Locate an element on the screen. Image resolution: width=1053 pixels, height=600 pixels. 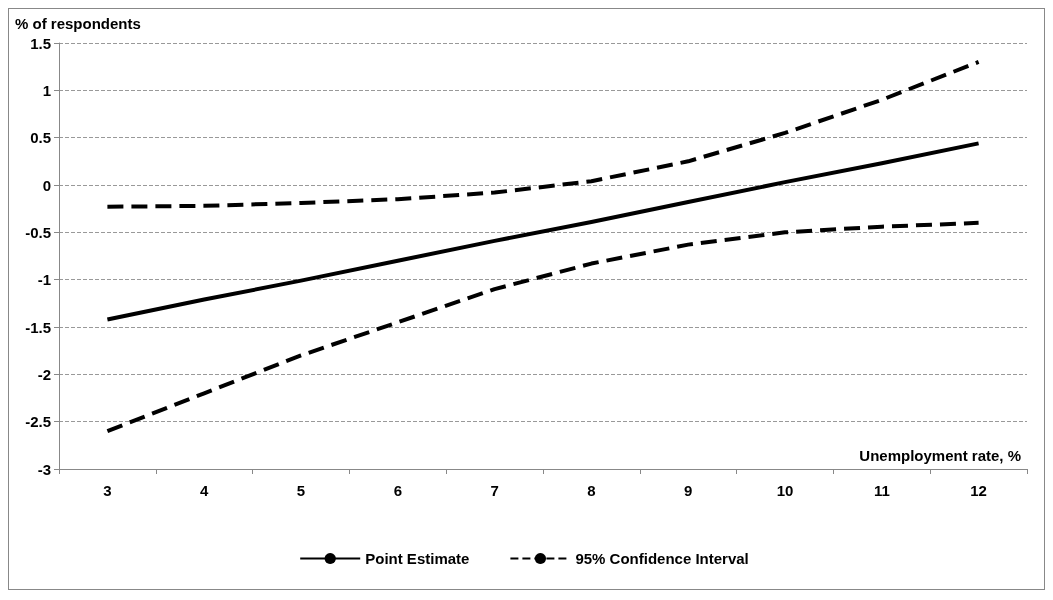
y-tick-label: -0.5 is located at coordinates (38, 232).